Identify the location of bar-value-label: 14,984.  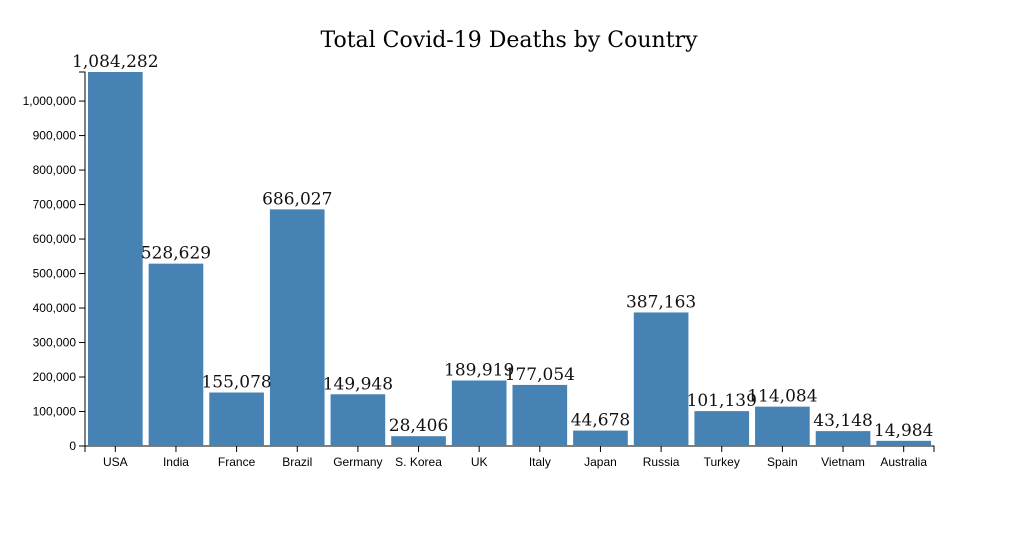
(903, 431).